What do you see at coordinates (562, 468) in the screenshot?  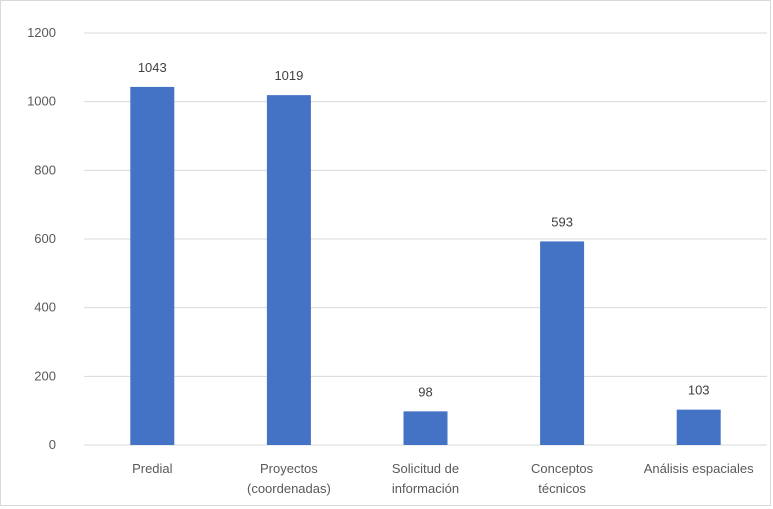 I see `x-tick-label: Conceptos` at bounding box center [562, 468].